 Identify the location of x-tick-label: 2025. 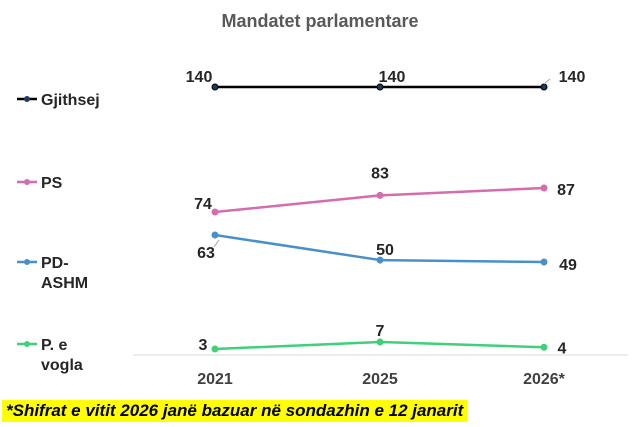
(380, 379).